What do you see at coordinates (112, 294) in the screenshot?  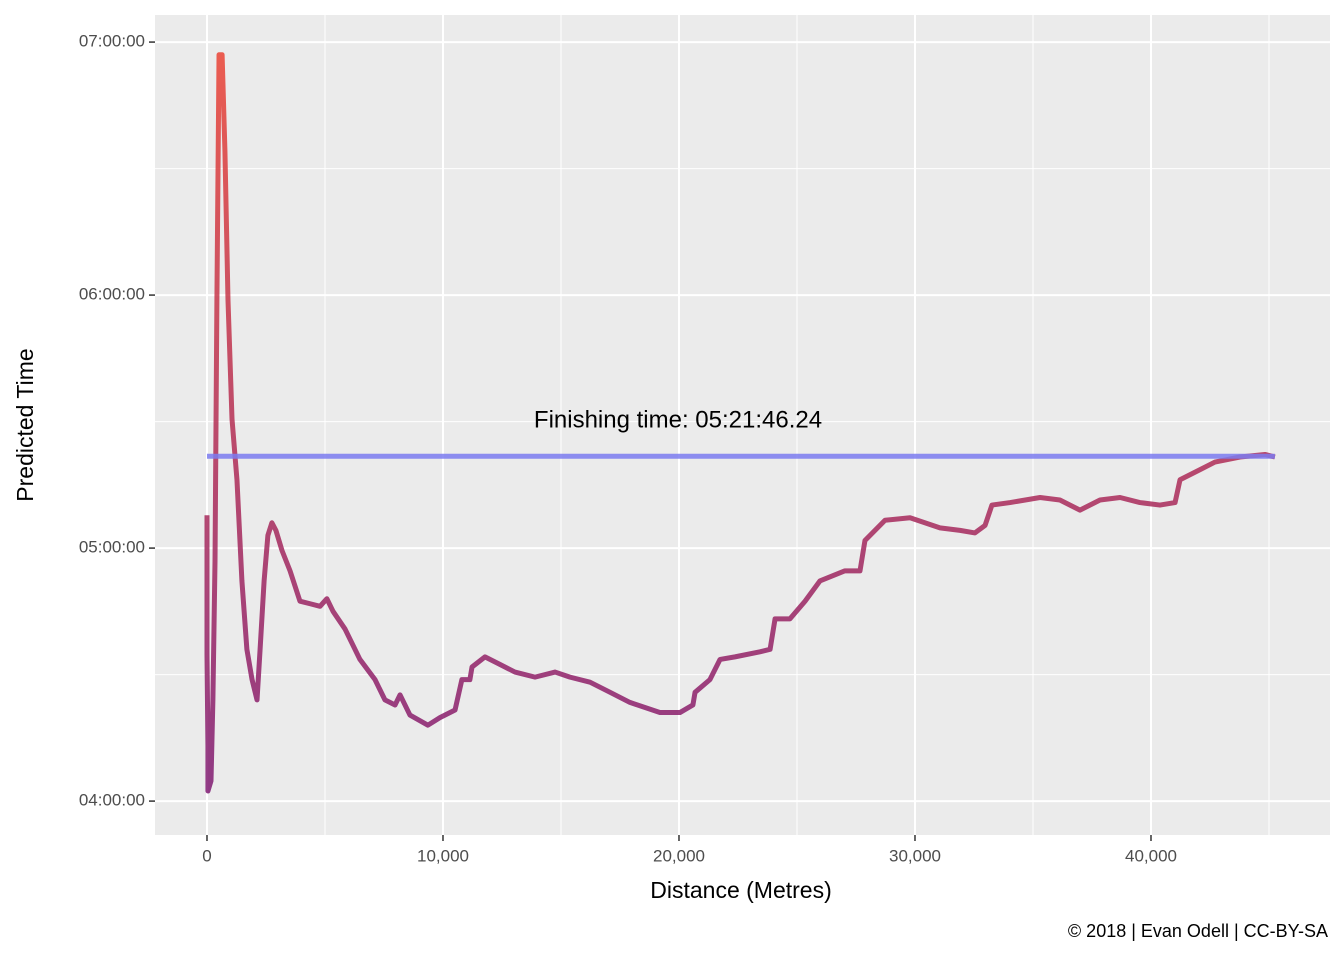 I see `y-tick-label: 06:00:00` at bounding box center [112, 294].